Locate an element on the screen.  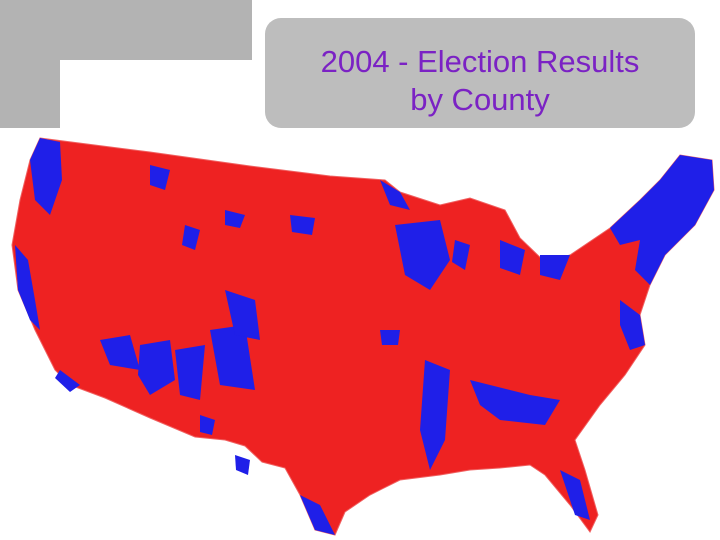
title-line: by County is located at coordinates (480, 99).